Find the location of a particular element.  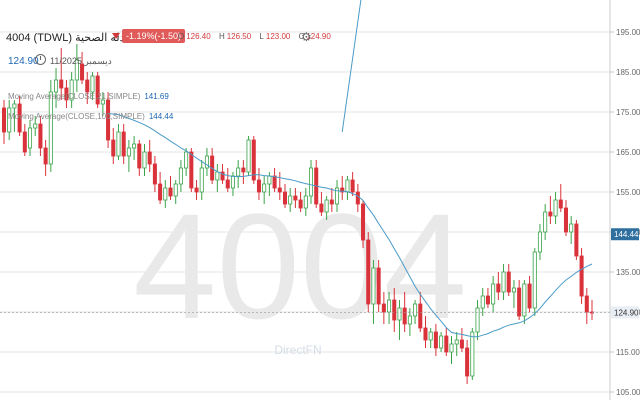

ma-21-legend: Moving Average(CLOSE,21,SIMPLE) 141.69 is located at coordinates (88, 96).